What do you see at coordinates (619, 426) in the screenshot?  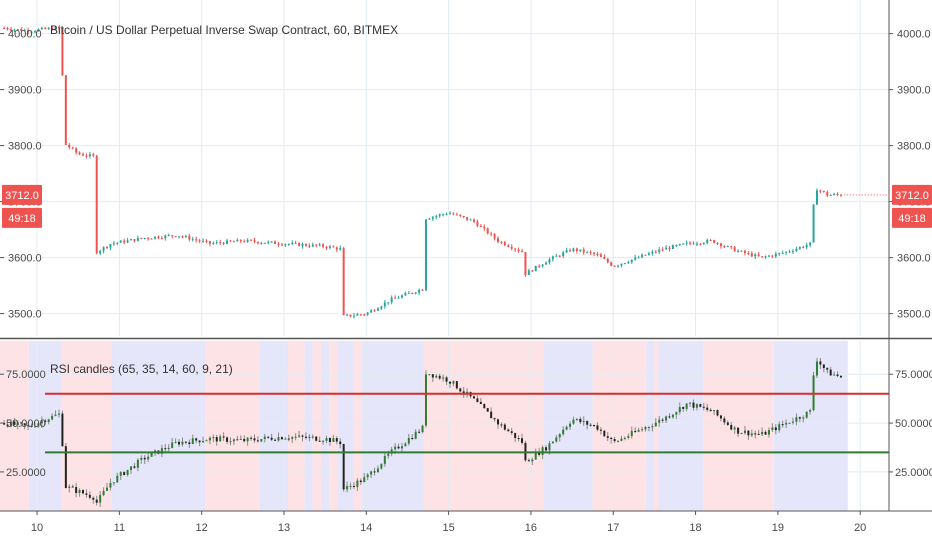 I see `rsi-zone-pink` at bounding box center [619, 426].